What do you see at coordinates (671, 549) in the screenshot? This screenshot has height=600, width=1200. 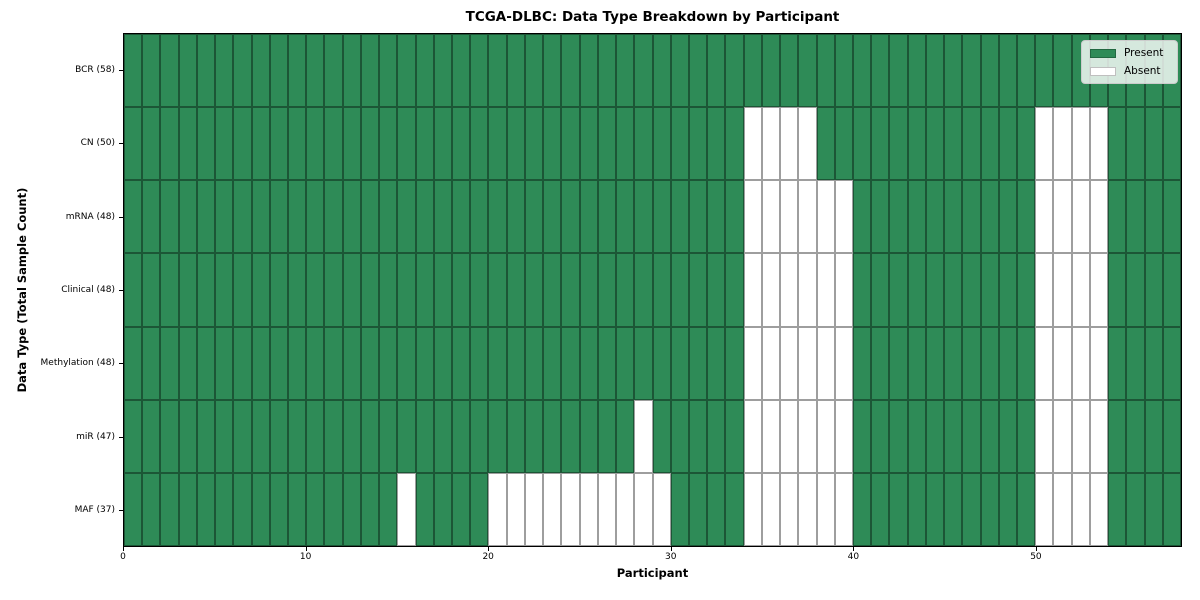 I see `x-tick-mark` at bounding box center [671, 549].